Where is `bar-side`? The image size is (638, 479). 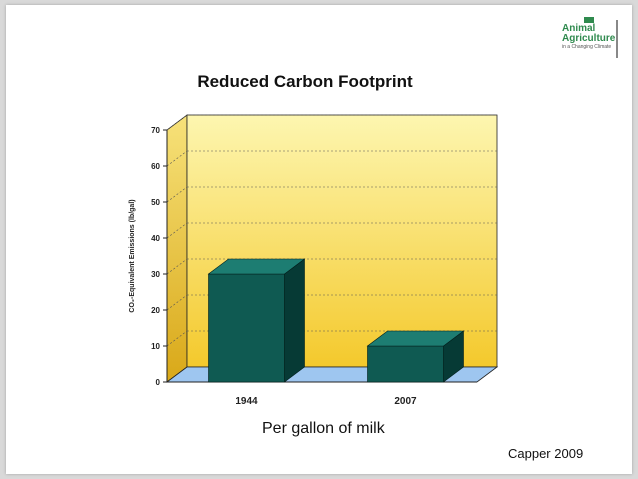
bar-side is located at coordinates (294, 320).